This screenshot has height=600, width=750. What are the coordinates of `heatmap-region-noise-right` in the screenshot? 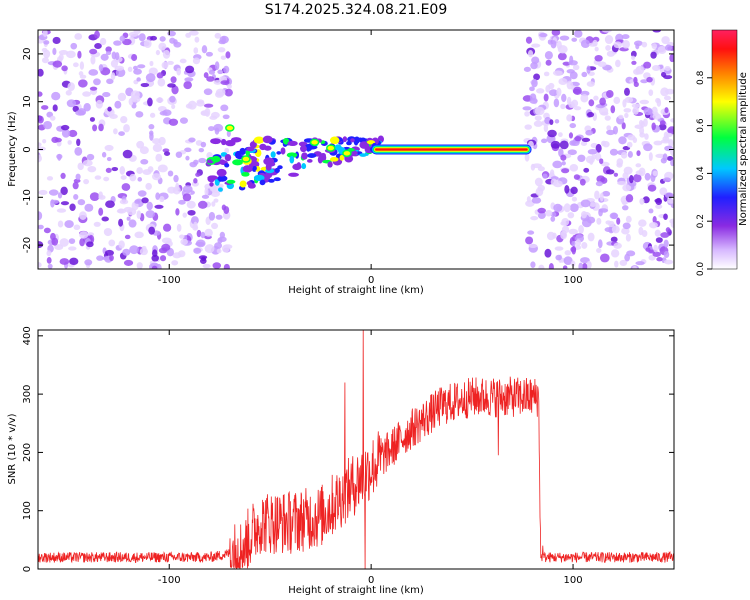 It's located at (598, 149).